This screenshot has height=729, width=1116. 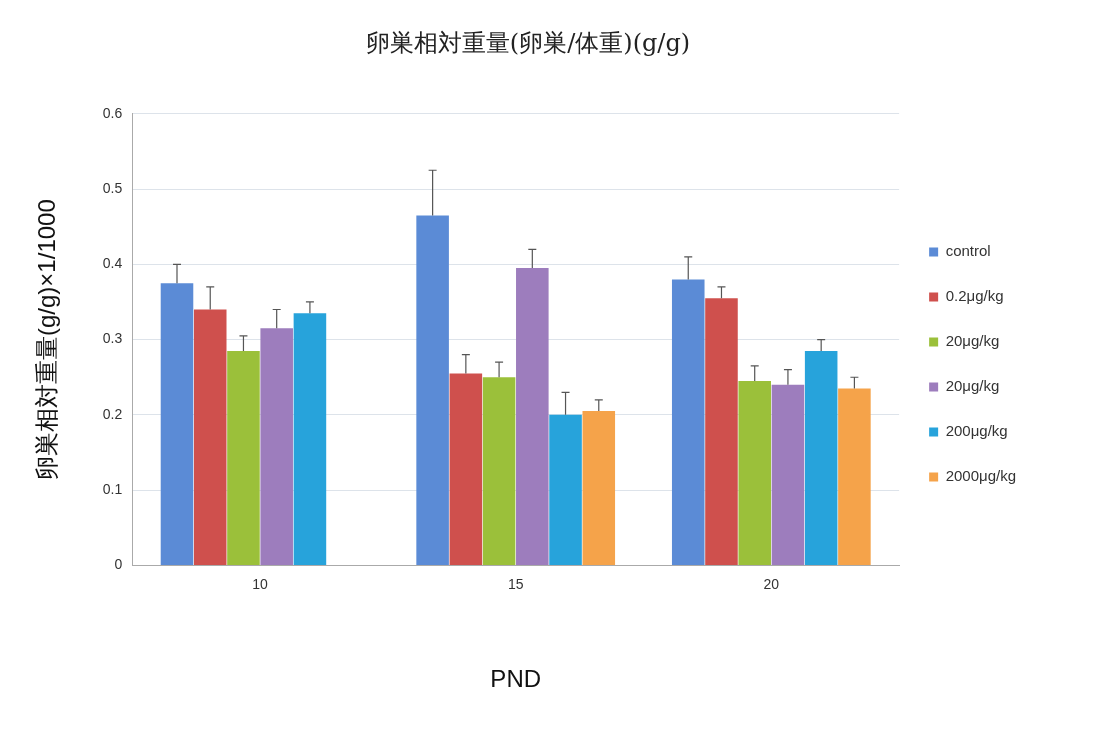 What do you see at coordinates (976, 431) in the screenshot?
I see `legend-label: 200μg/kg` at bounding box center [976, 431].